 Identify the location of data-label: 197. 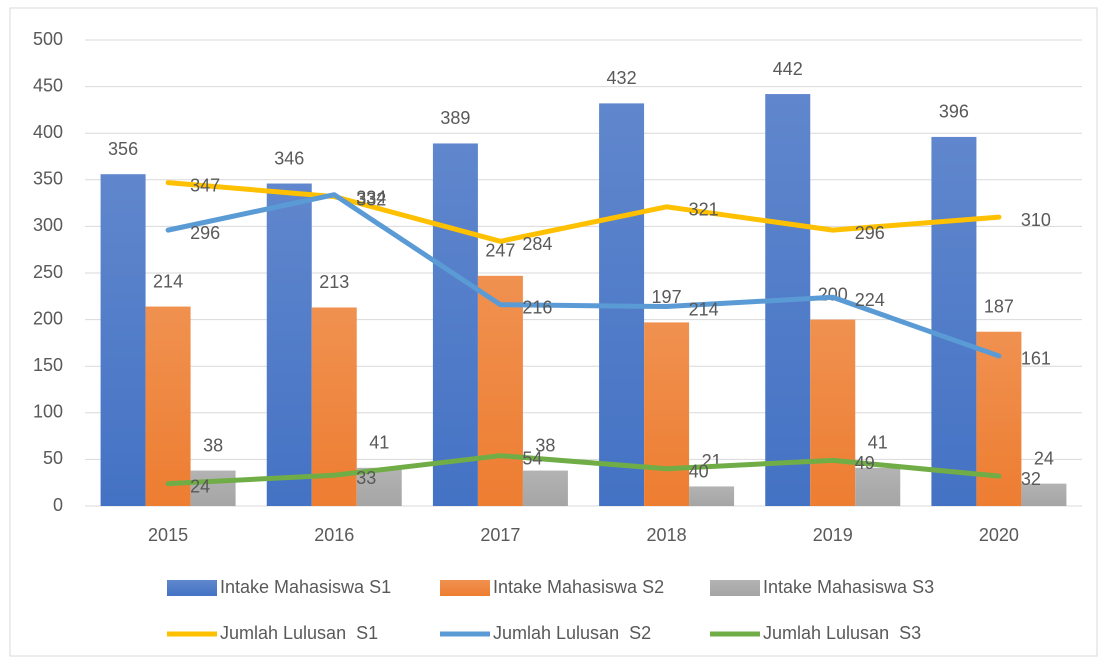
(667, 297).